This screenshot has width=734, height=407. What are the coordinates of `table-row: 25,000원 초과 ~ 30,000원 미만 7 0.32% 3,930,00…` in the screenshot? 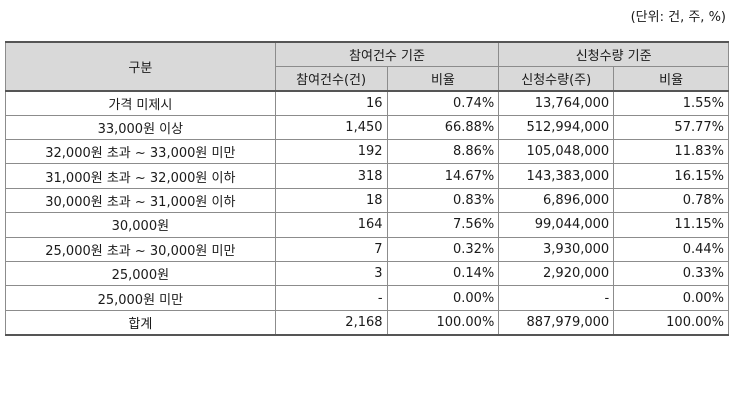 It's located at (367, 249).